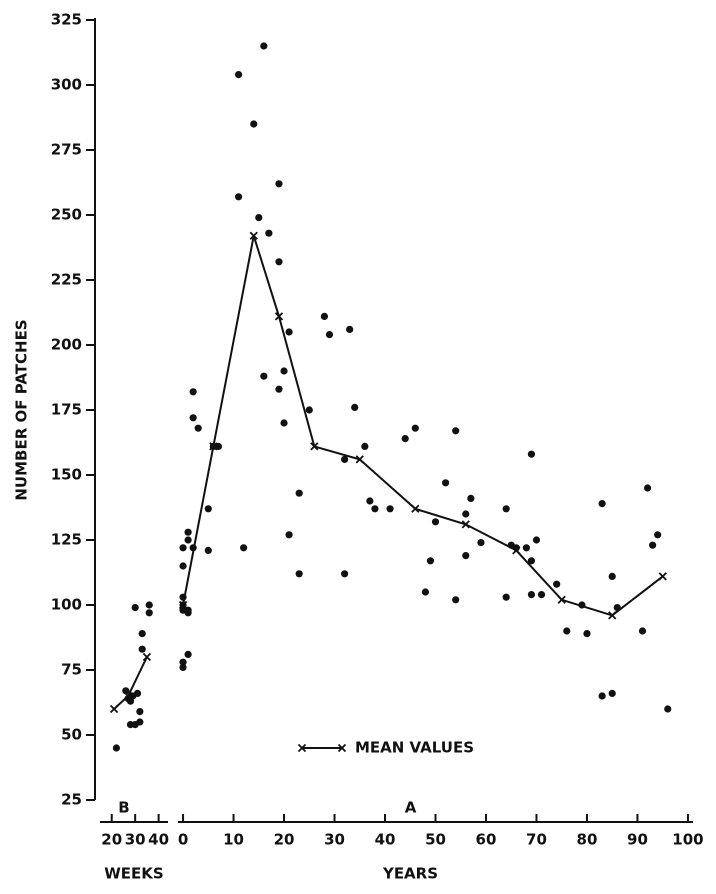  I want to click on y-tick-label: 150, so click(66, 475).